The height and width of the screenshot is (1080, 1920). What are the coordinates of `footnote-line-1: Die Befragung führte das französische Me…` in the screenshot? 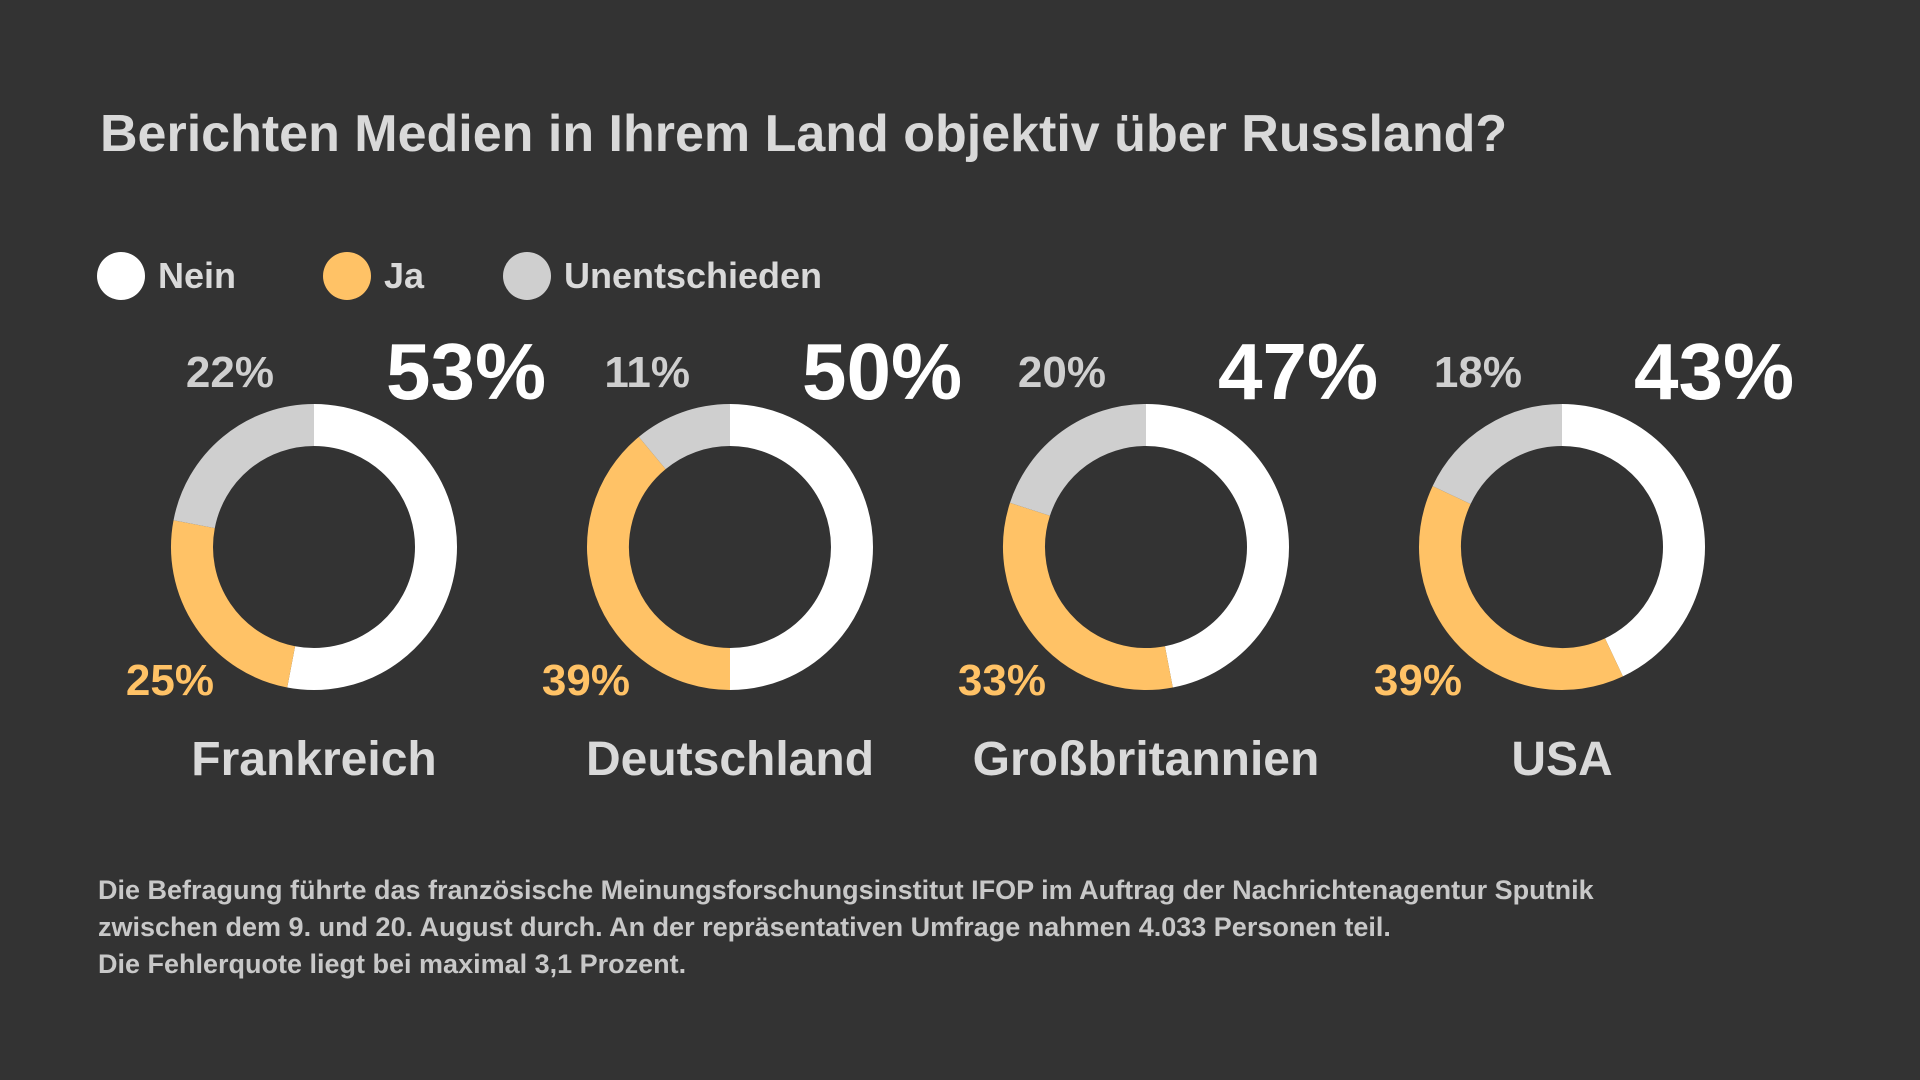 It's located at (846, 890).